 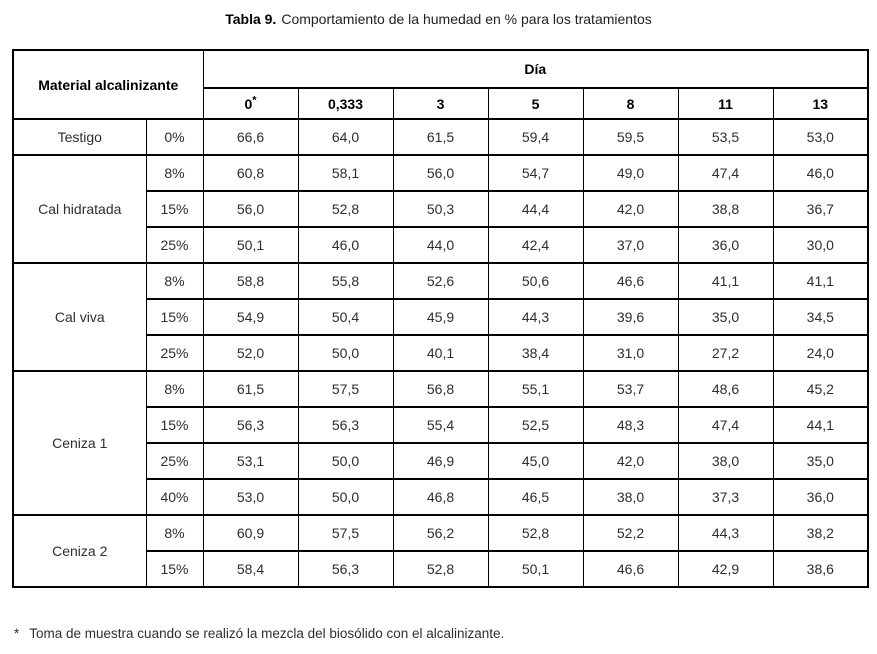 I want to click on table-row: 15% 56,3 56,3 55,4 52,5 48,3 47,4 44,1, so click(x=441, y=425).